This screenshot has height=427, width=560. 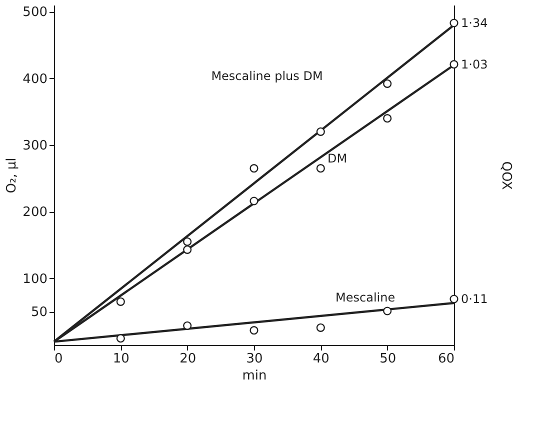 I want to click on x-tick-label: 0, so click(x=58, y=359).